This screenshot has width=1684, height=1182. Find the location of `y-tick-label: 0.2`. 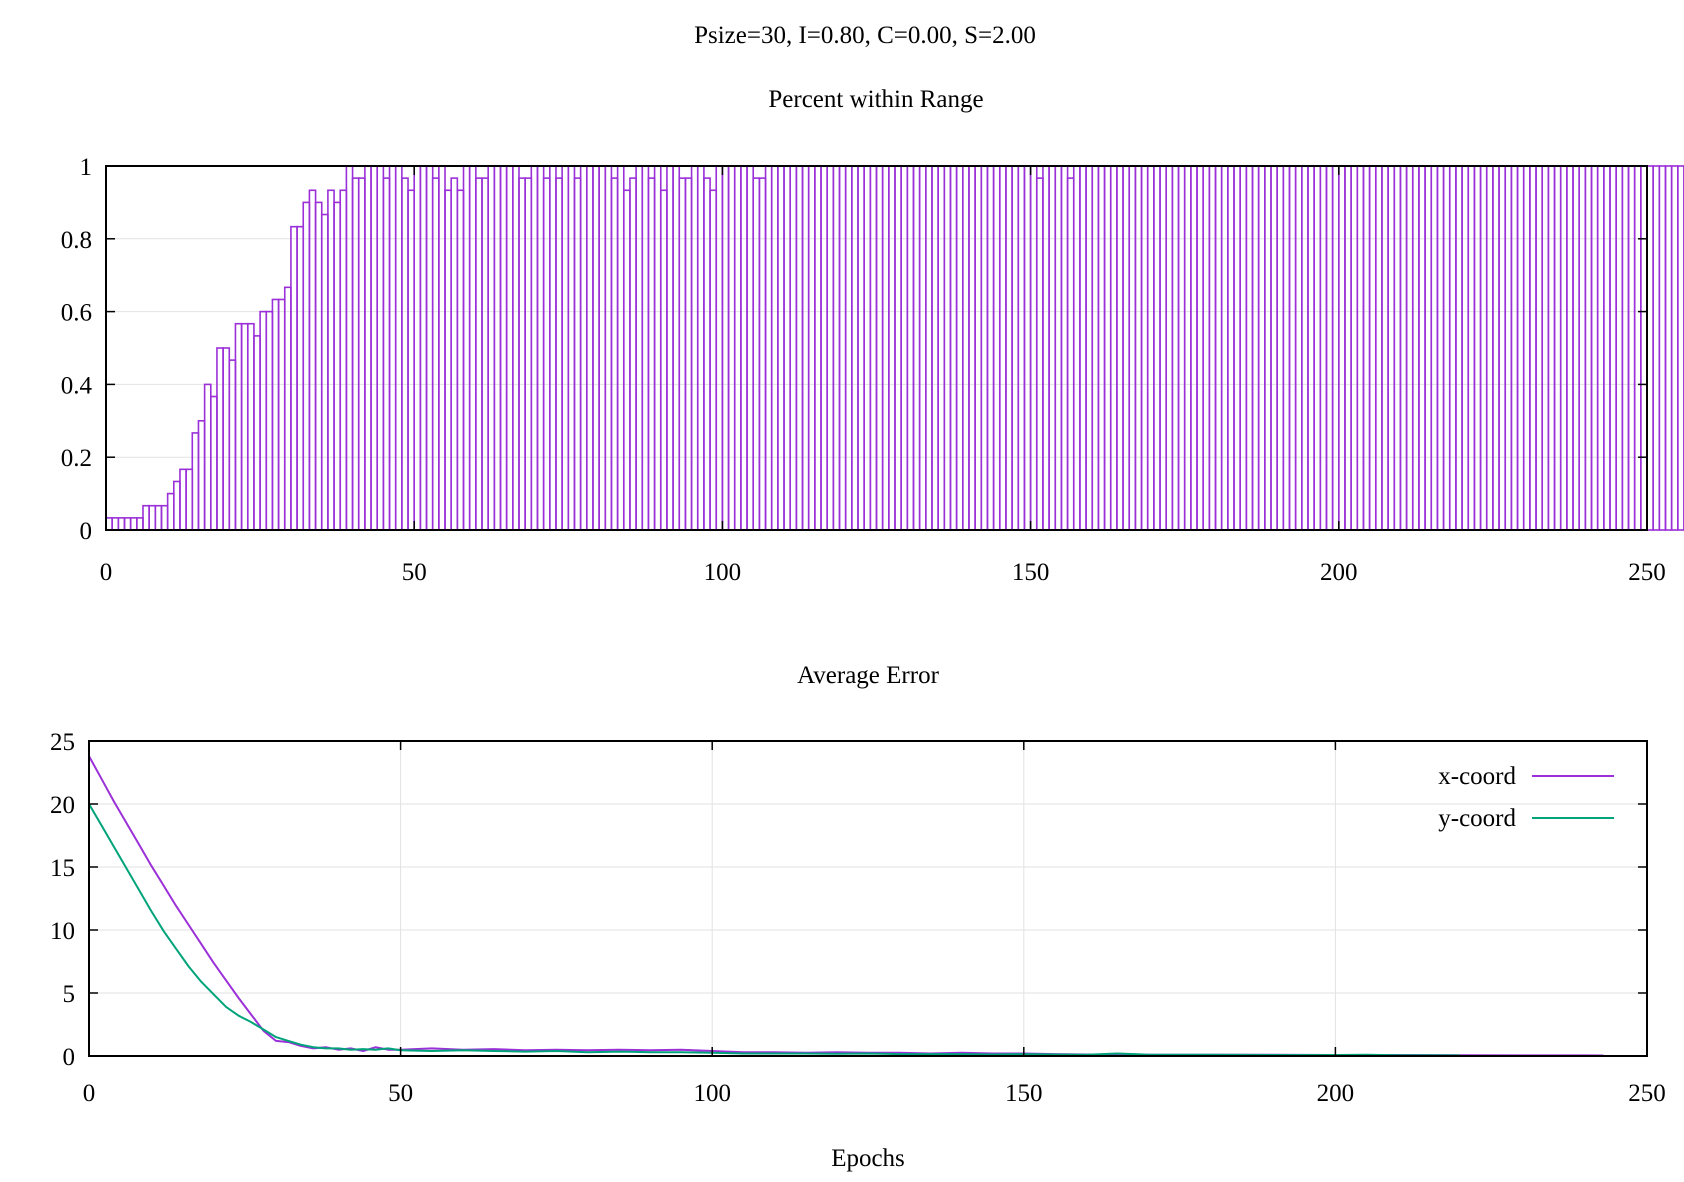

y-tick-label: 0.2 is located at coordinates (76, 458).